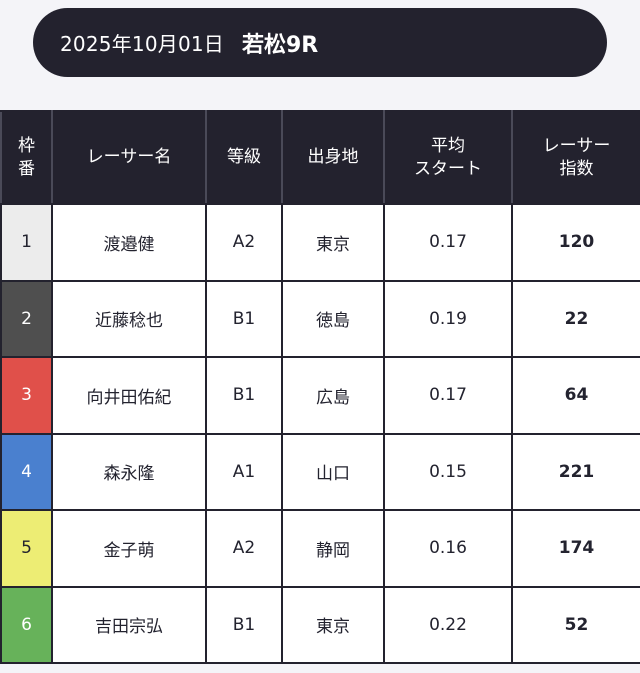 The image size is (640, 673). I want to click on racer-name-cell: 向井田佑紀, so click(129, 395).